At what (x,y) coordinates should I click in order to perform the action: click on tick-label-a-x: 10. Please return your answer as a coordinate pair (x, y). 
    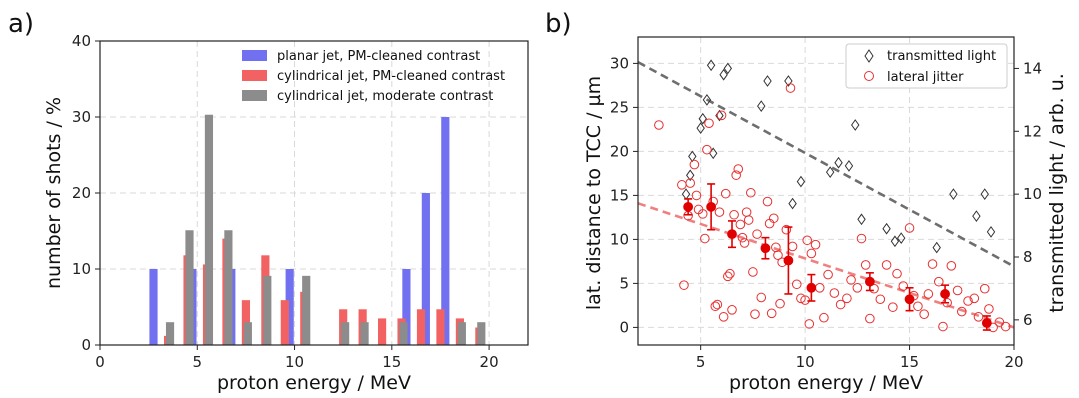
    Looking at the image, I should click on (294, 362).